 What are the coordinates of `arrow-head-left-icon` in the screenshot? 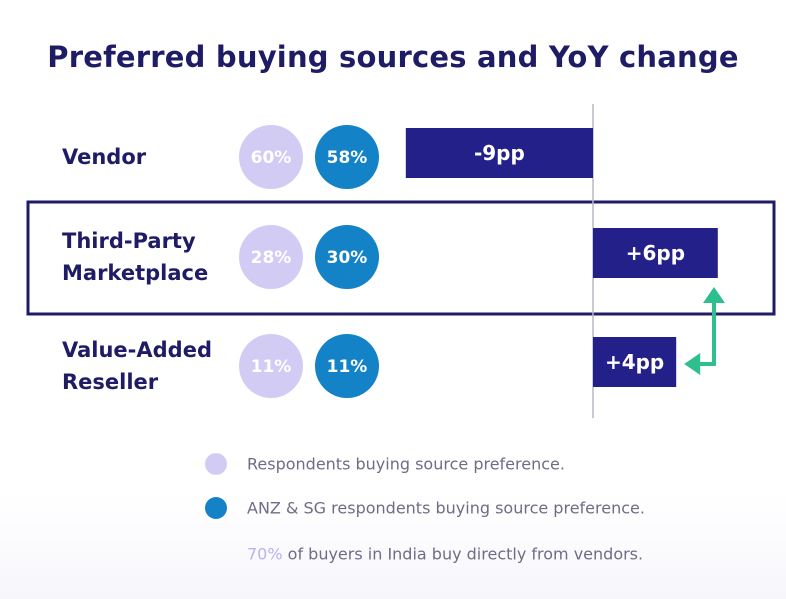 It's located at (692, 364).